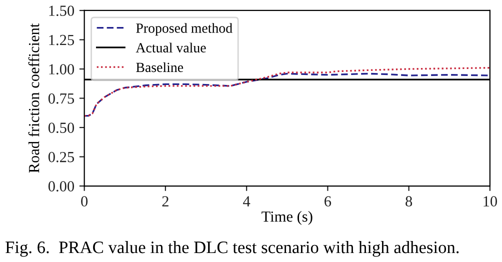 This screenshot has width=502, height=262. I want to click on legend-label: Proposed method, so click(184, 29).